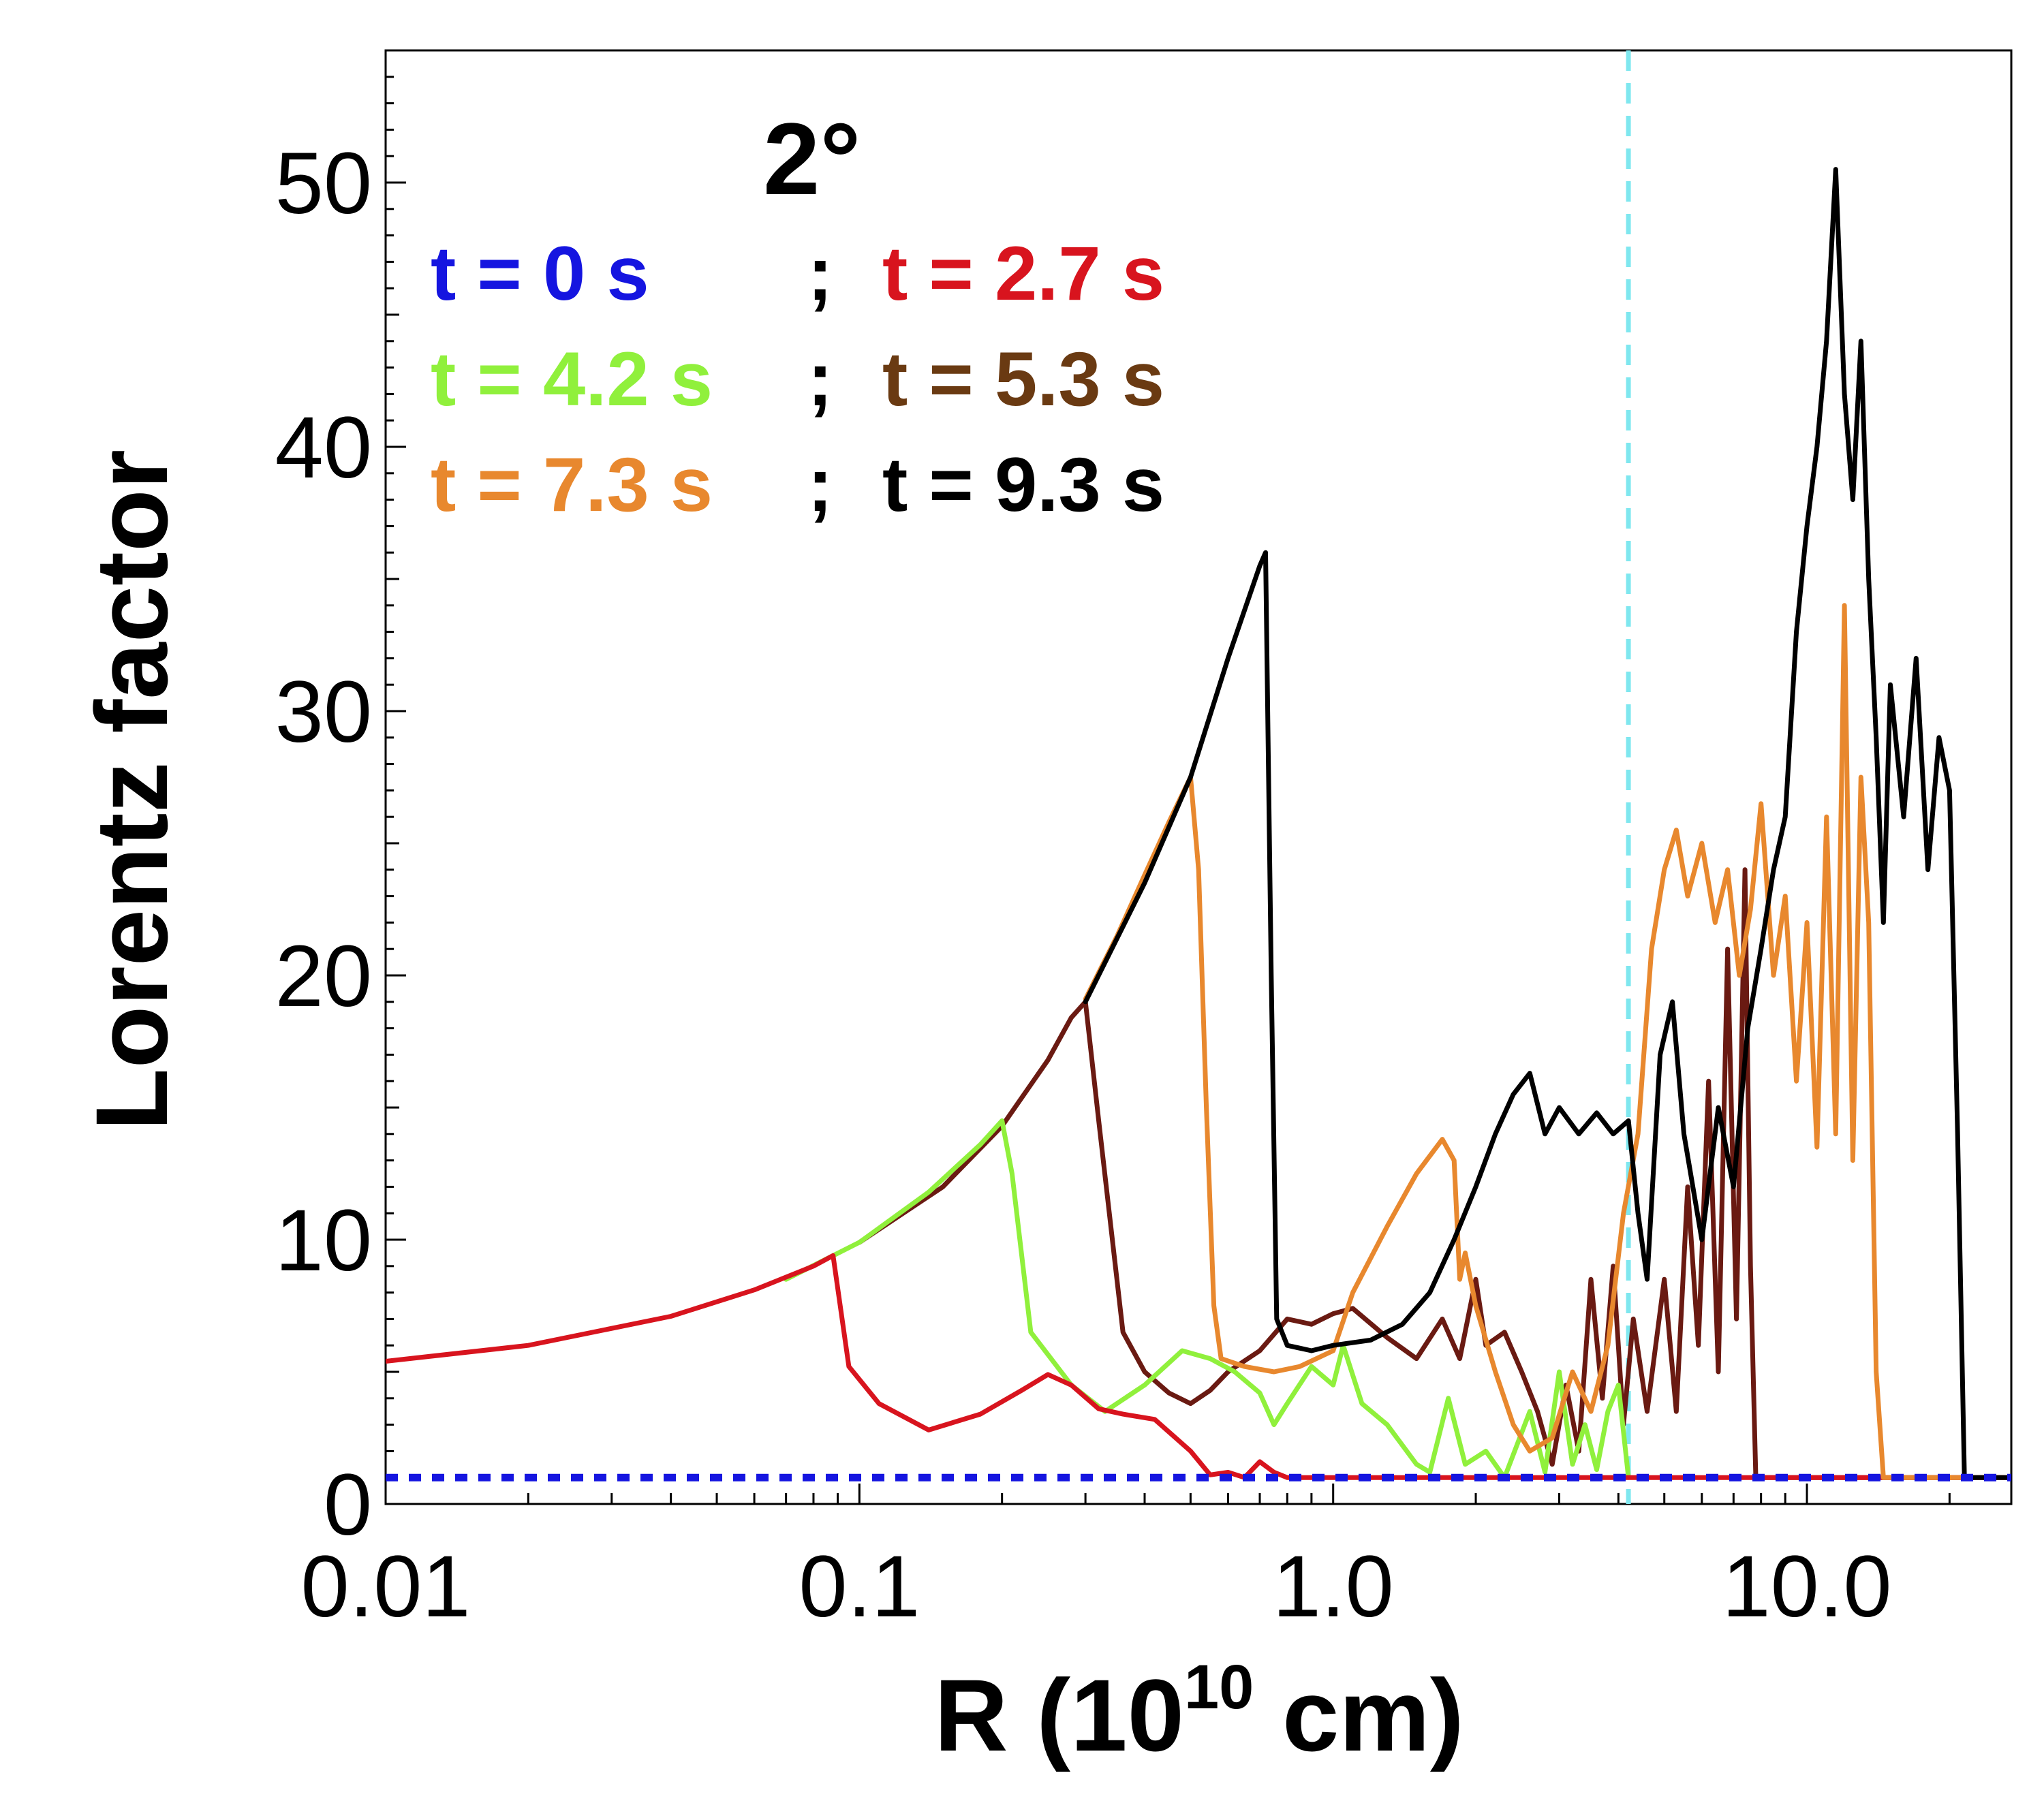  What do you see at coordinates (323, 712) in the screenshot?
I see `y-tick-label: 30` at bounding box center [323, 712].